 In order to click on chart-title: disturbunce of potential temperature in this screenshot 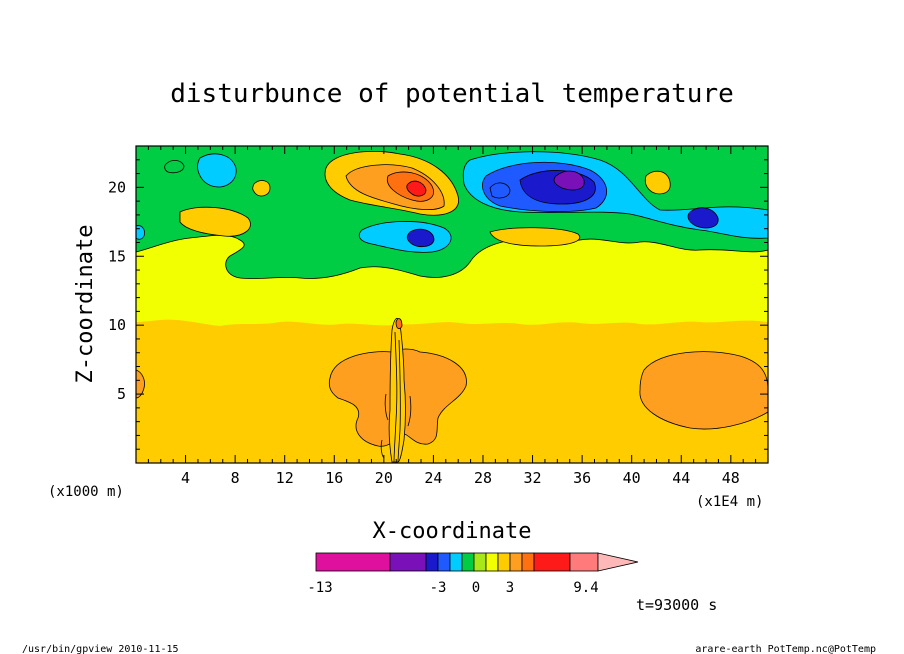, I will do `click(452, 94)`.